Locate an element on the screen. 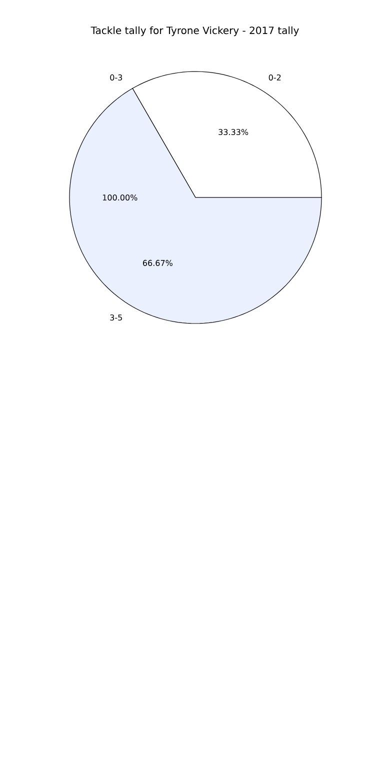  data-label: 66.67% is located at coordinates (157, 263).